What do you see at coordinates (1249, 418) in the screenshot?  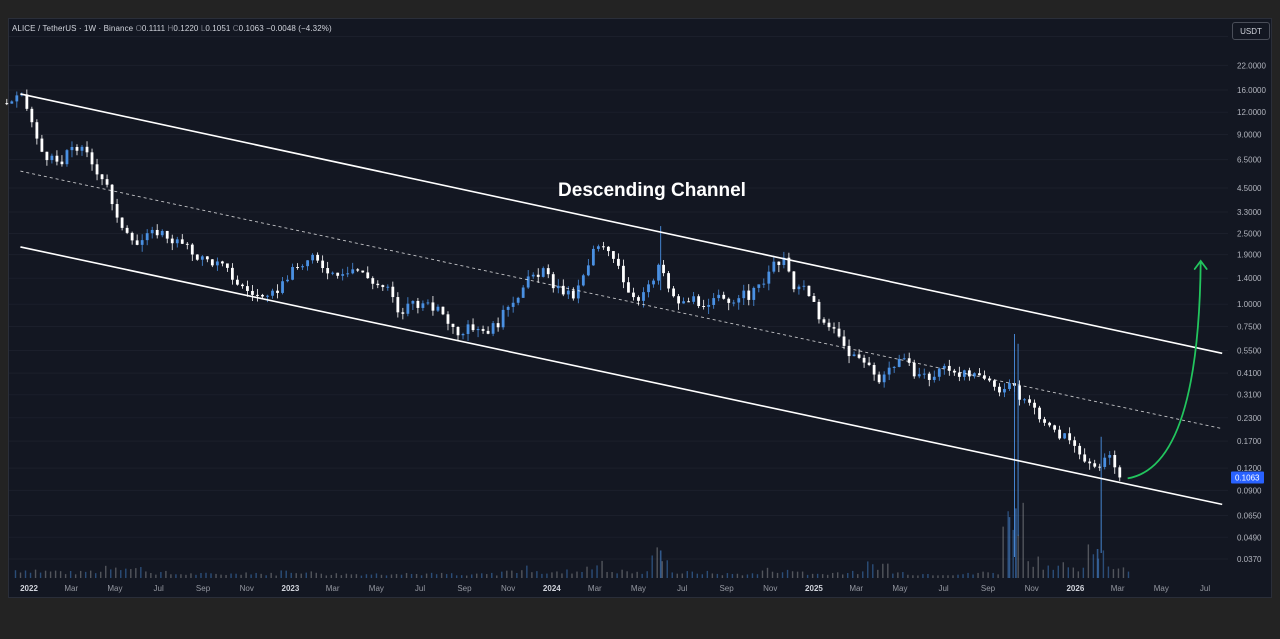 I see `price-tick-label: 0.2300` at bounding box center [1249, 418].